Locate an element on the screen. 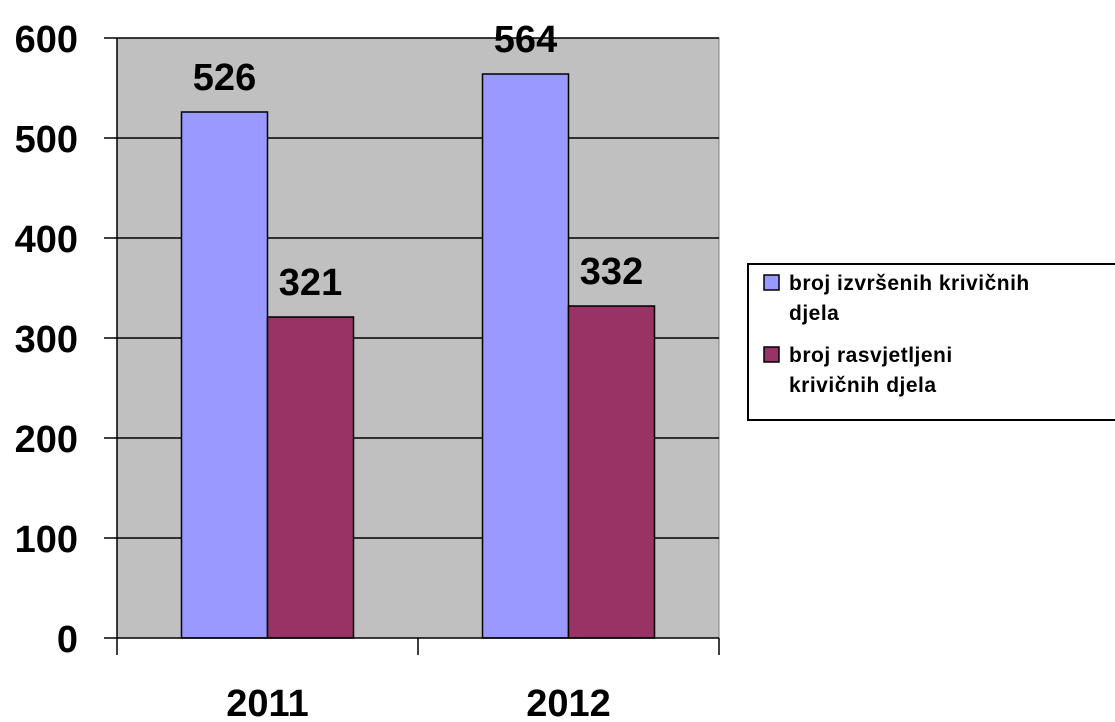 This screenshot has height=722, width=1115. x-axis-tick-labels: 2011 2012 is located at coordinates (418, 702).